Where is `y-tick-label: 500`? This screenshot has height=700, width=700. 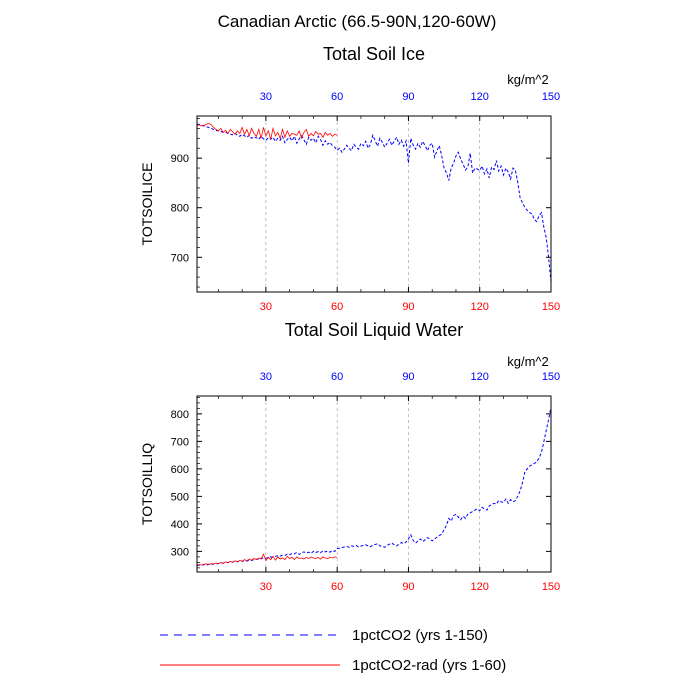
y-tick-label: 500 is located at coordinates (180, 497).